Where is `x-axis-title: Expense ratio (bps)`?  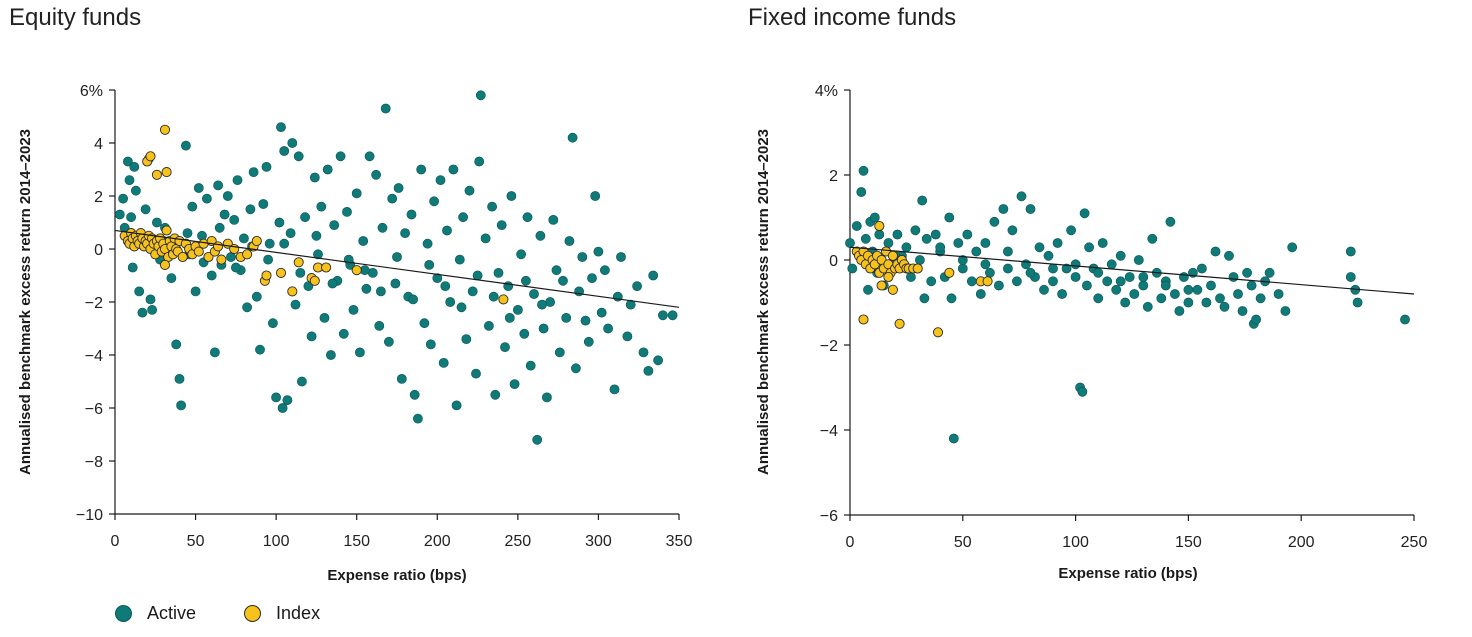 x-axis-title: Expense ratio (bps) is located at coordinates (1127, 573).